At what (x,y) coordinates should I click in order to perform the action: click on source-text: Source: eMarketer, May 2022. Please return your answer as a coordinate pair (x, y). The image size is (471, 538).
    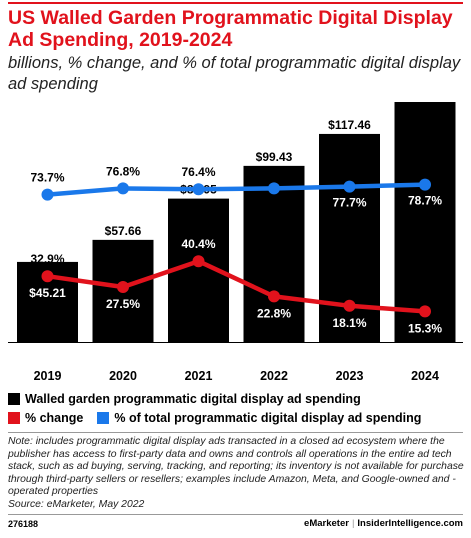
    Looking at the image, I should click on (76, 504).